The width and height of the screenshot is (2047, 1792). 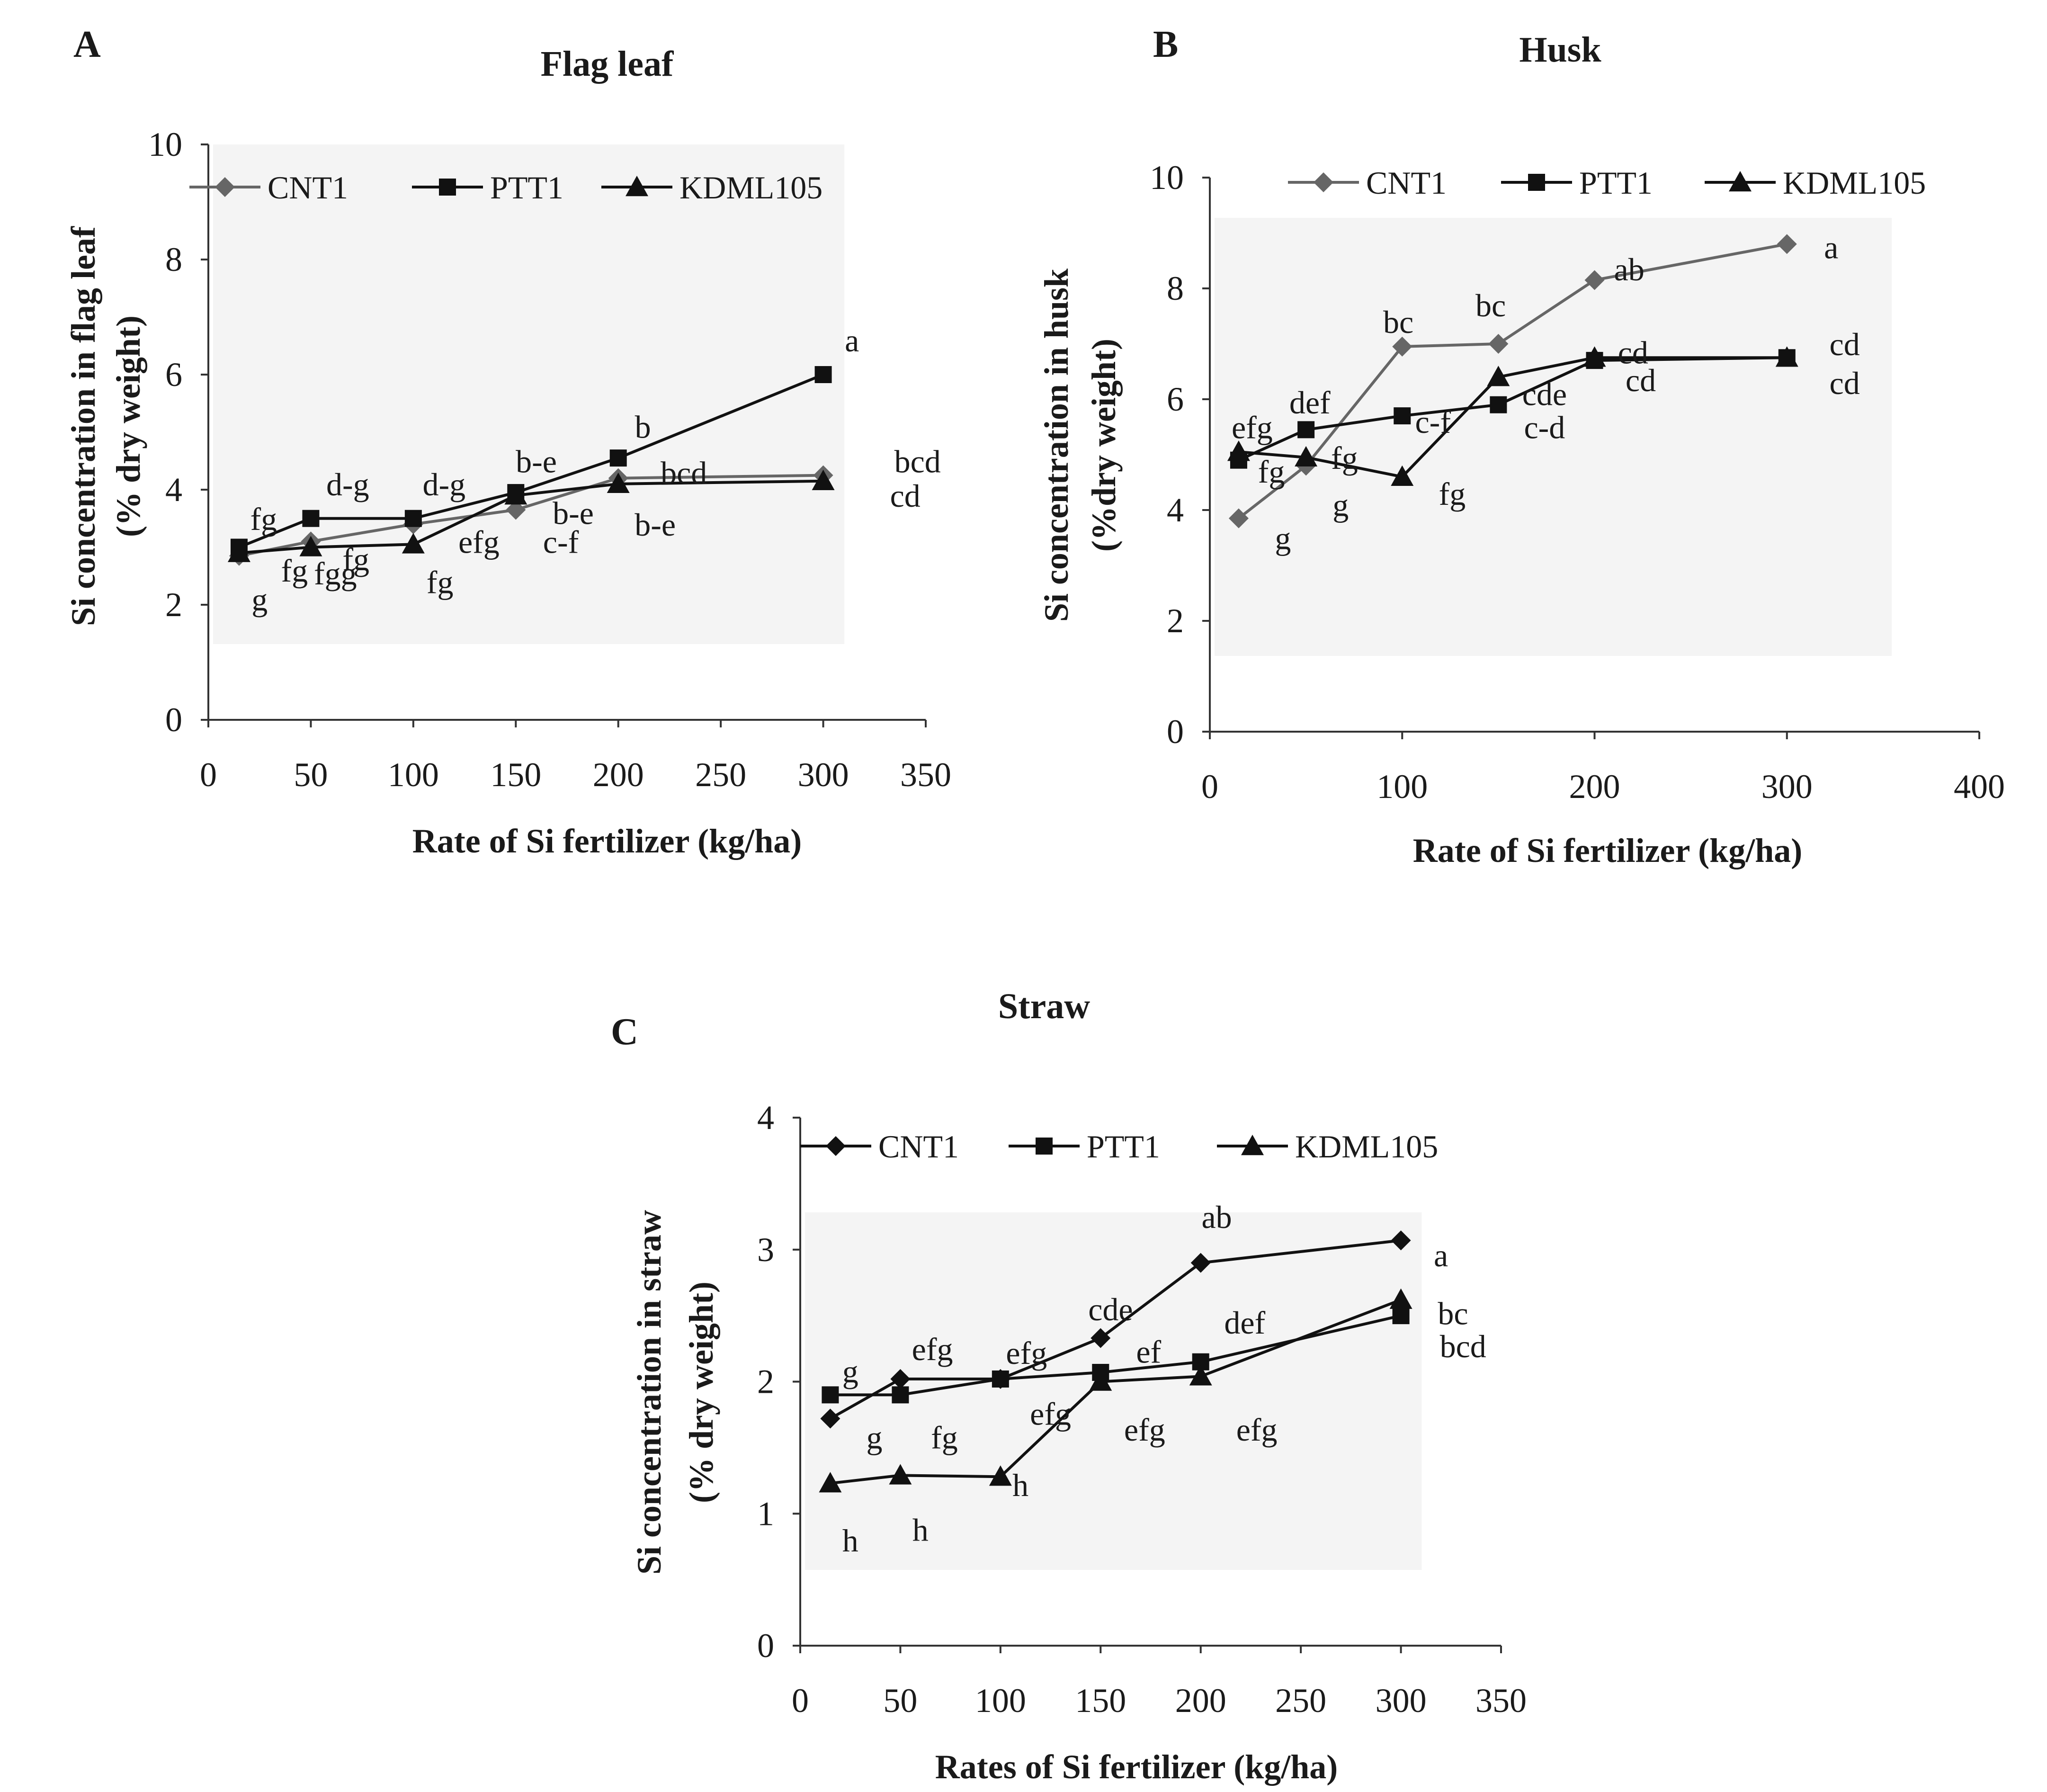 What do you see at coordinates (1402, 787) in the screenshot?
I see `x-tick-label: 100` at bounding box center [1402, 787].